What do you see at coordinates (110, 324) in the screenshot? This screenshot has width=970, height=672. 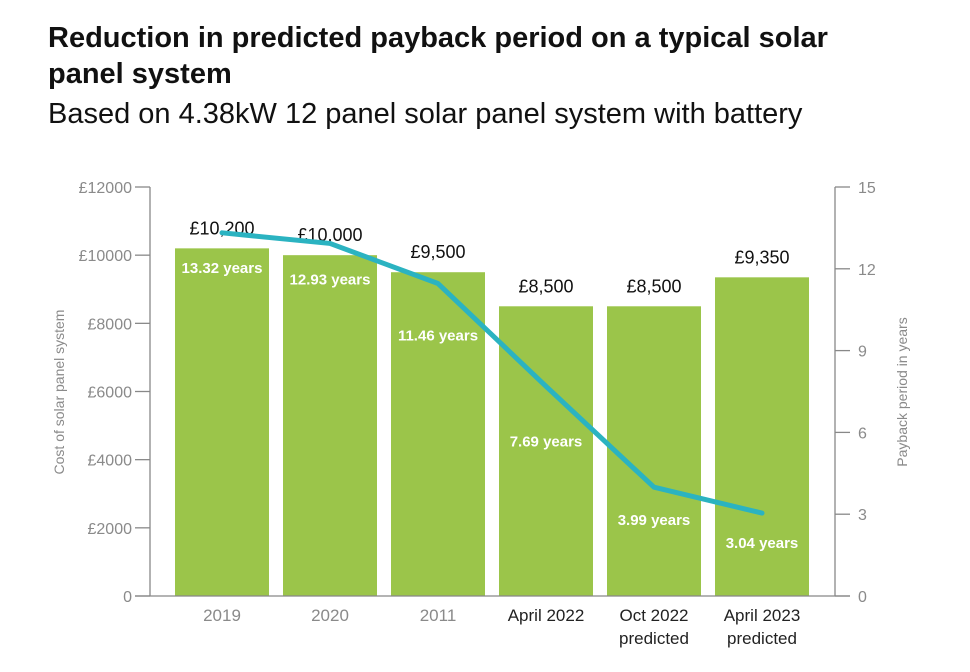 I see `left-tick-label: £8000` at bounding box center [110, 324].